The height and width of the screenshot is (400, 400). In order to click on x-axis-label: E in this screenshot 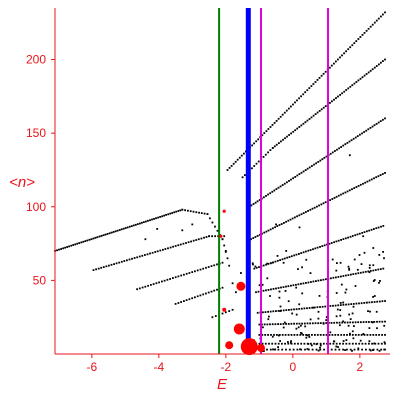, I will do `click(222, 384)`.